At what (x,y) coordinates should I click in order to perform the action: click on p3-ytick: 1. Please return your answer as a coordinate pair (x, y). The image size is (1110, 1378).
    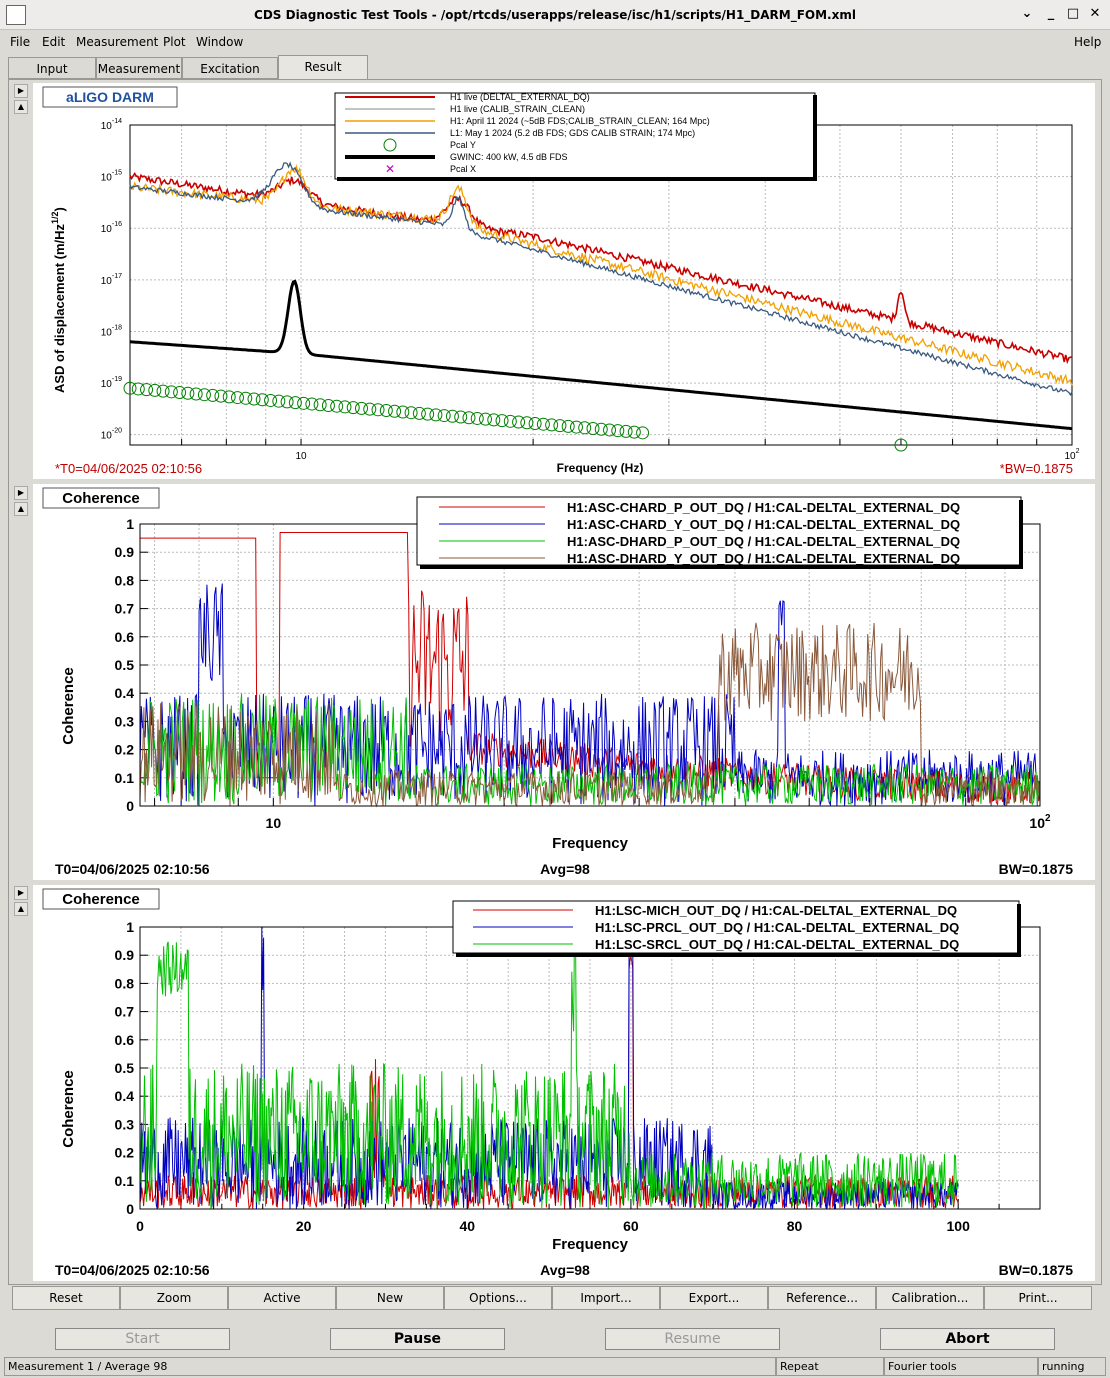
    Looking at the image, I should click on (130, 927).